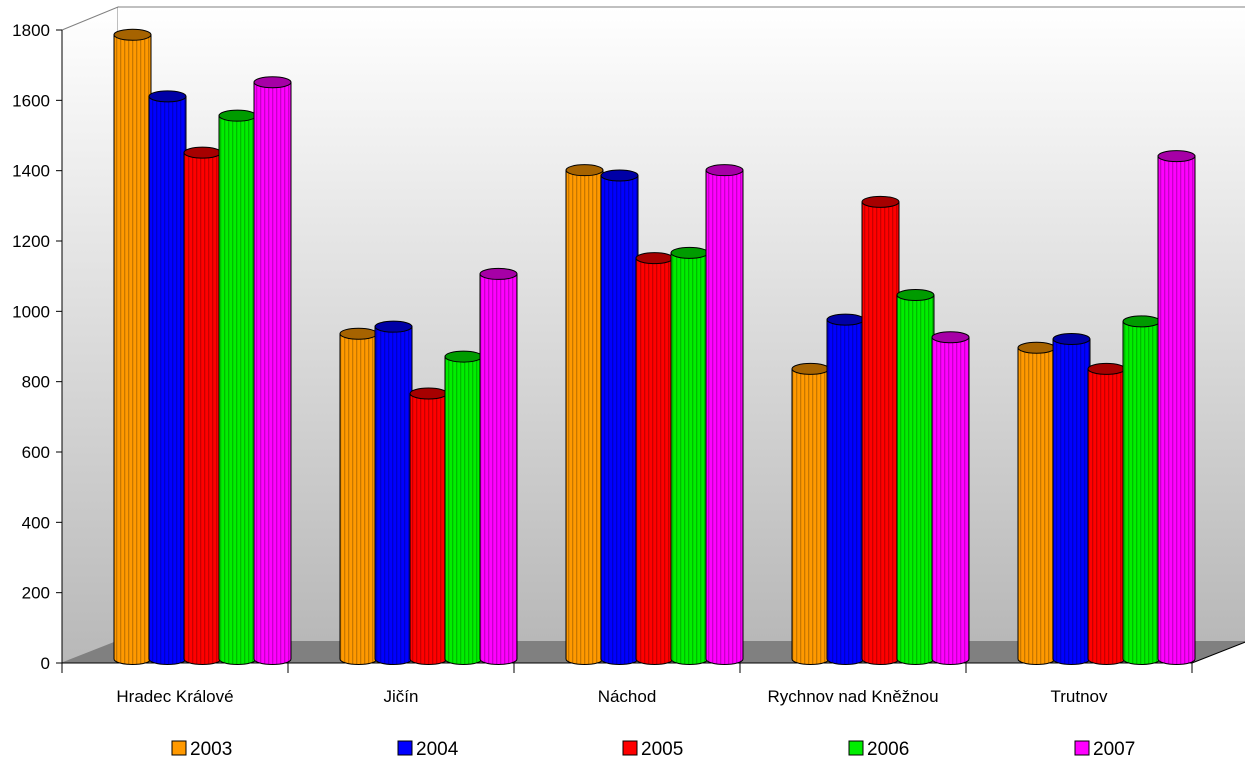  What do you see at coordinates (31, 100) in the screenshot?
I see `y-tick-label: 1600` at bounding box center [31, 100].